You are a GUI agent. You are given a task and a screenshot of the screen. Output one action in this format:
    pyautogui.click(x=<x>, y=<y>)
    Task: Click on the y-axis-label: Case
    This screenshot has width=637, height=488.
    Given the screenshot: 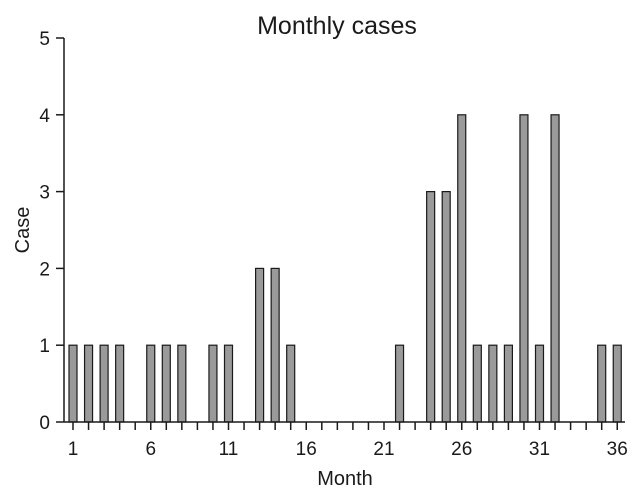 What is the action you would take?
    pyautogui.click(x=23, y=230)
    